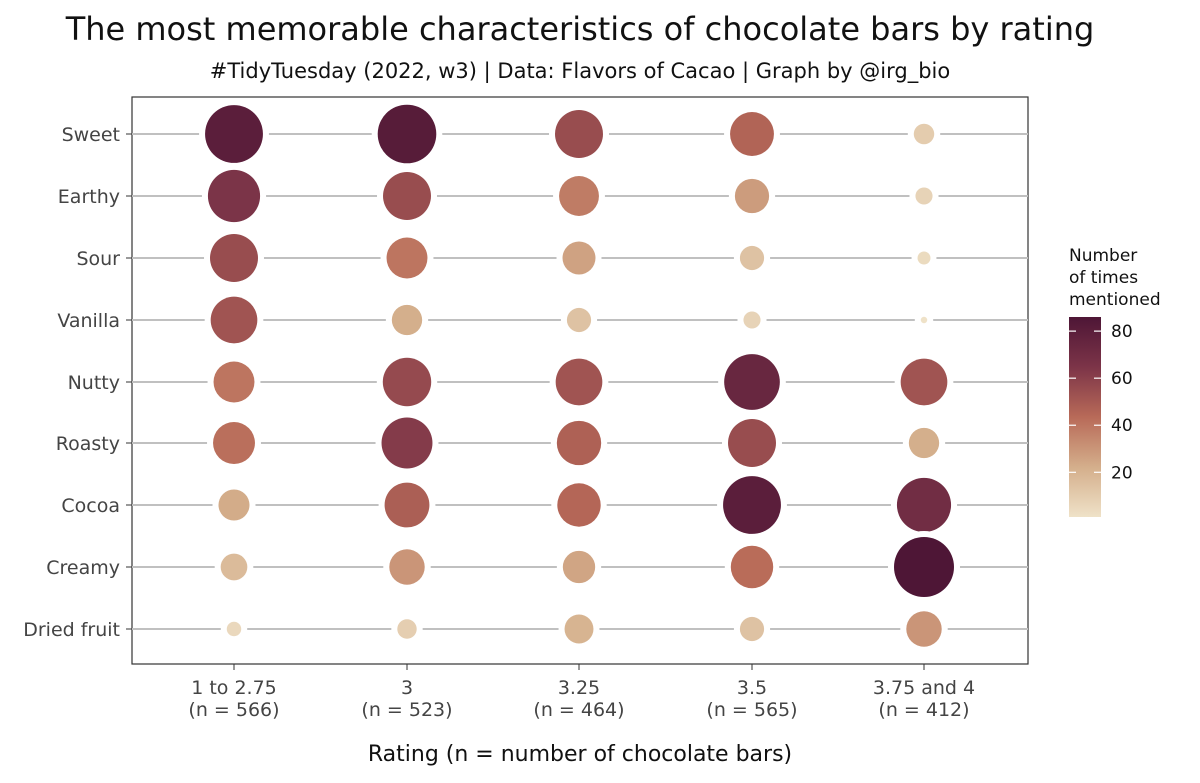 This screenshot has width=1200, height=783. Describe the element at coordinates (233, 710) in the screenshot. I see `x-axis-count-label: (n = 566)` at that location.